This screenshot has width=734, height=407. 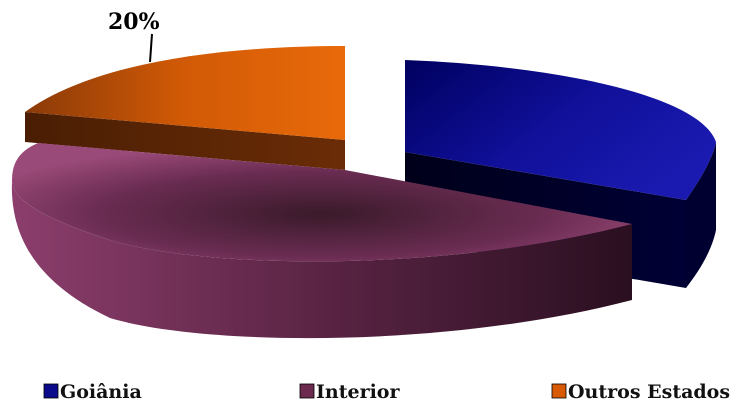 What do you see at coordinates (560, 130) in the screenshot?
I see `slice-goiania-top` at bounding box center [560, 130].